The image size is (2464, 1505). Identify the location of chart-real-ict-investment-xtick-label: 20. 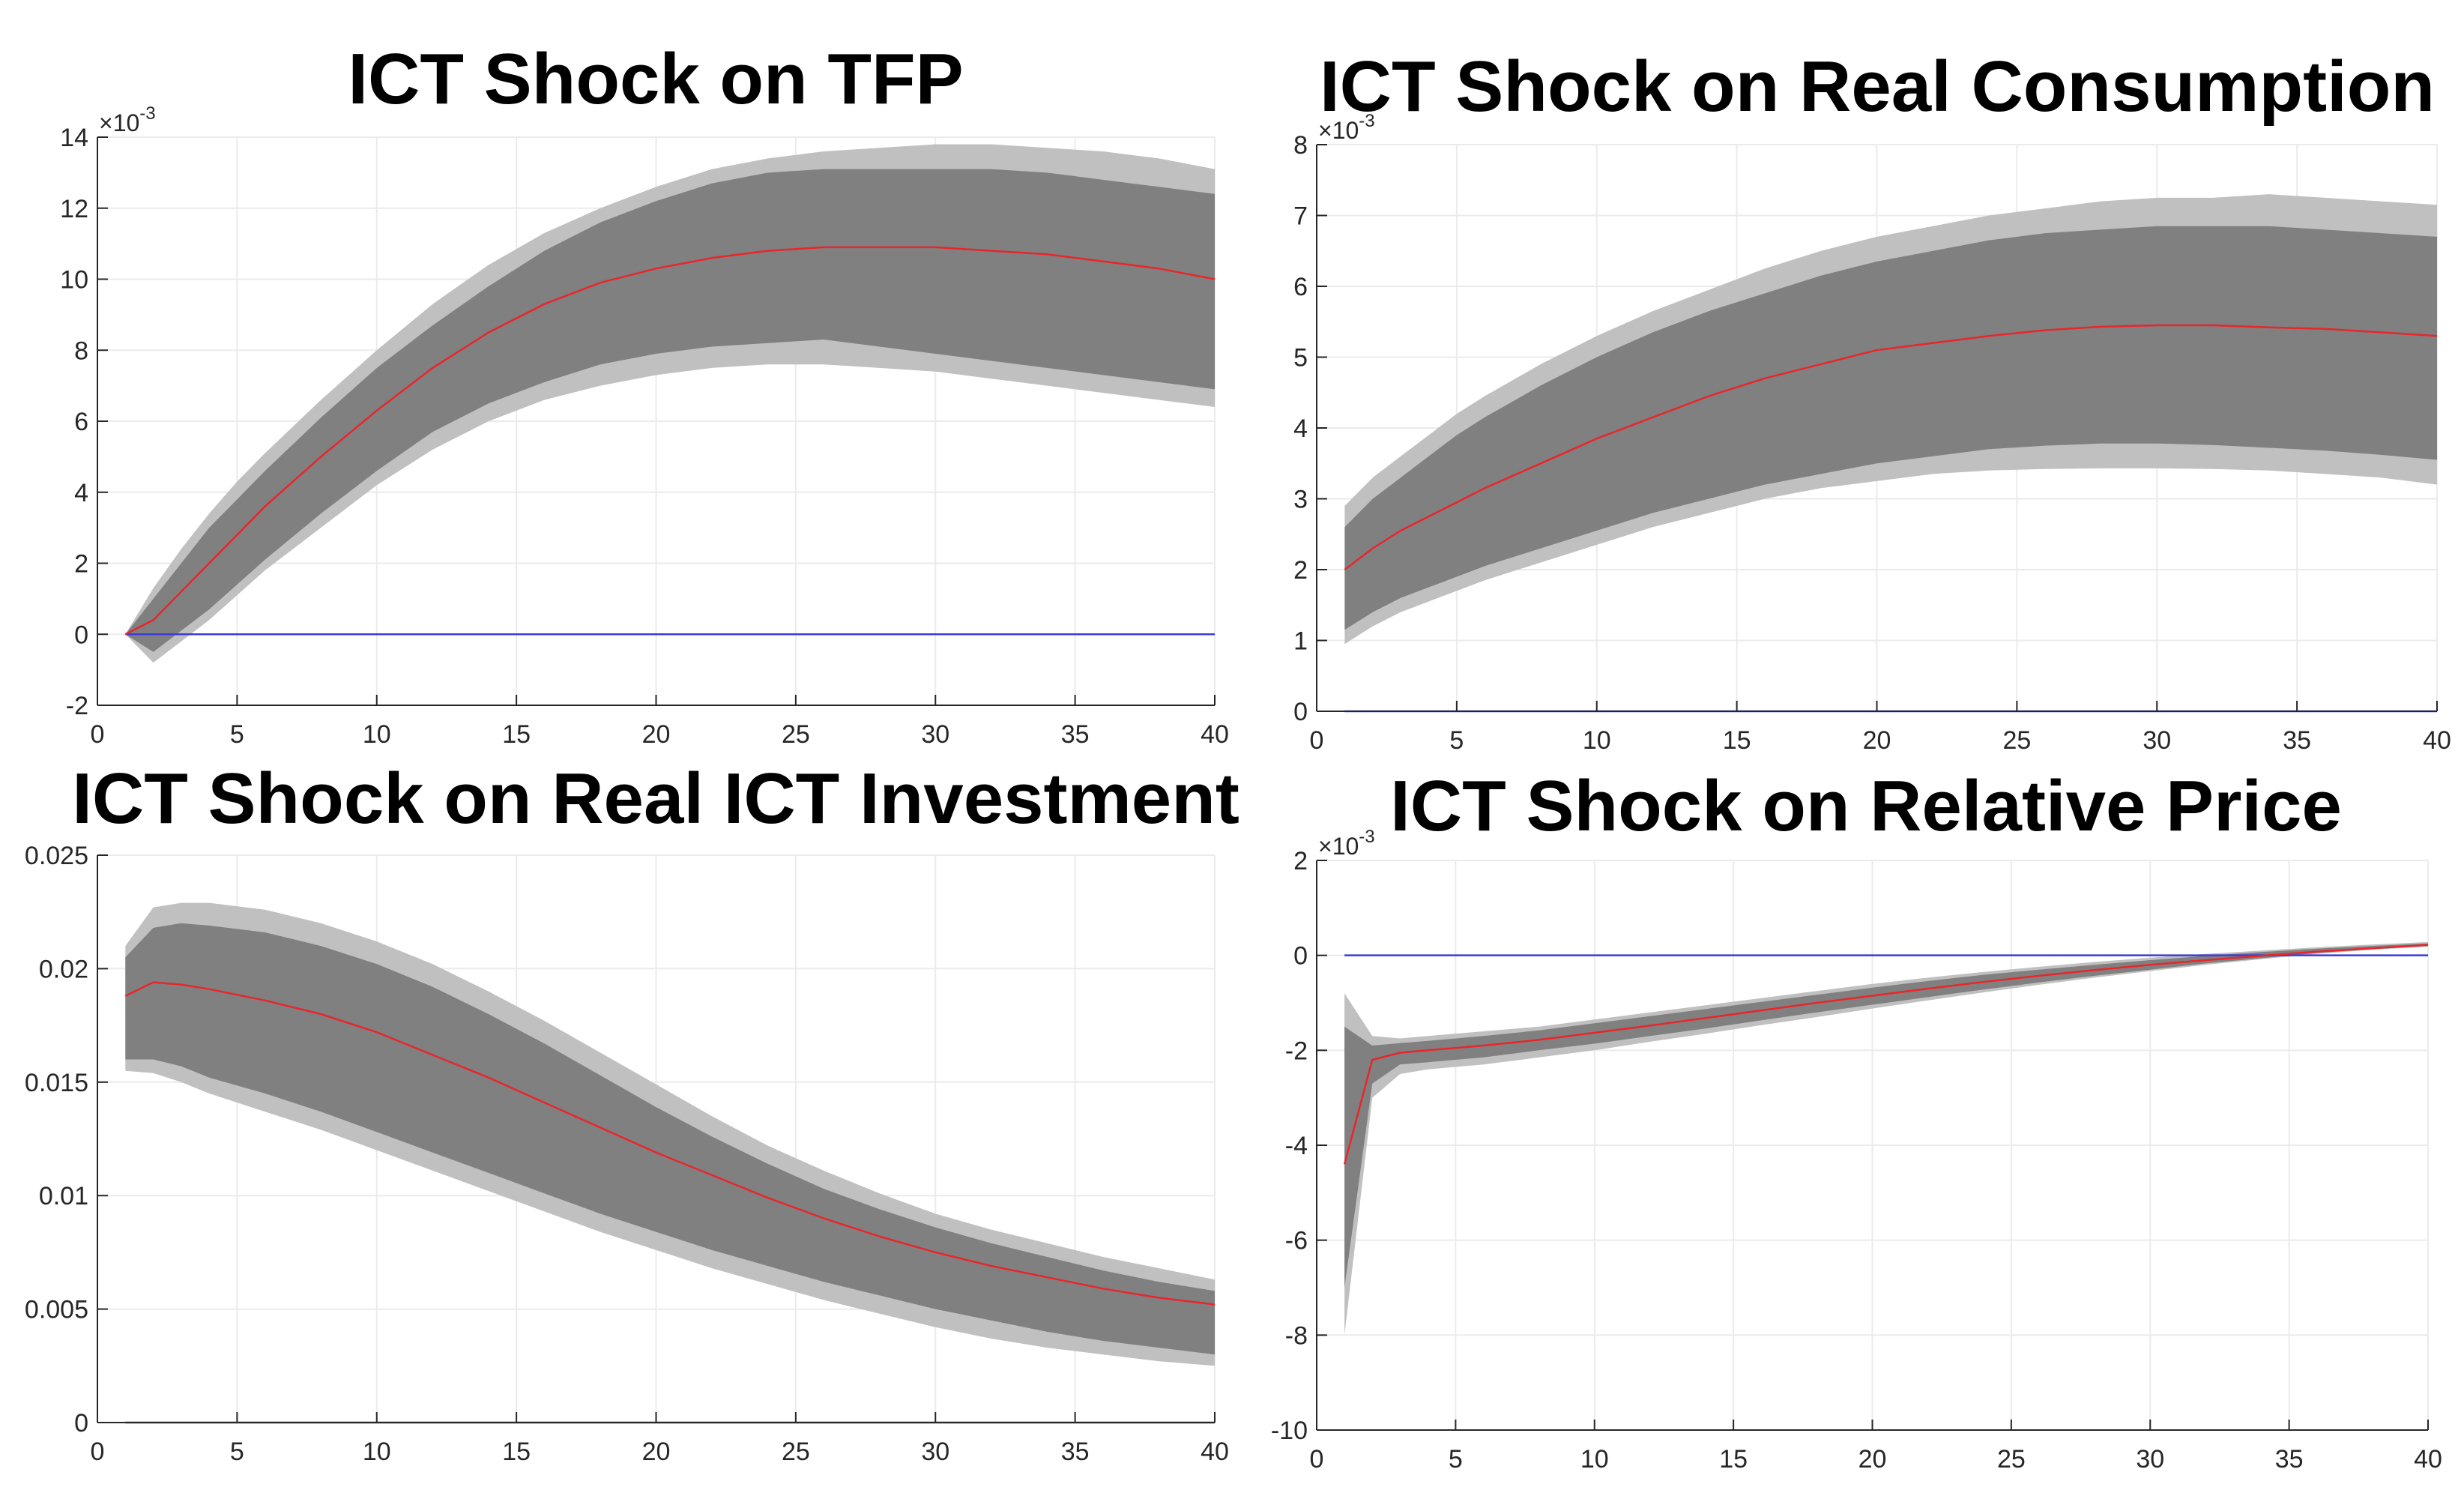
(656, 1452).